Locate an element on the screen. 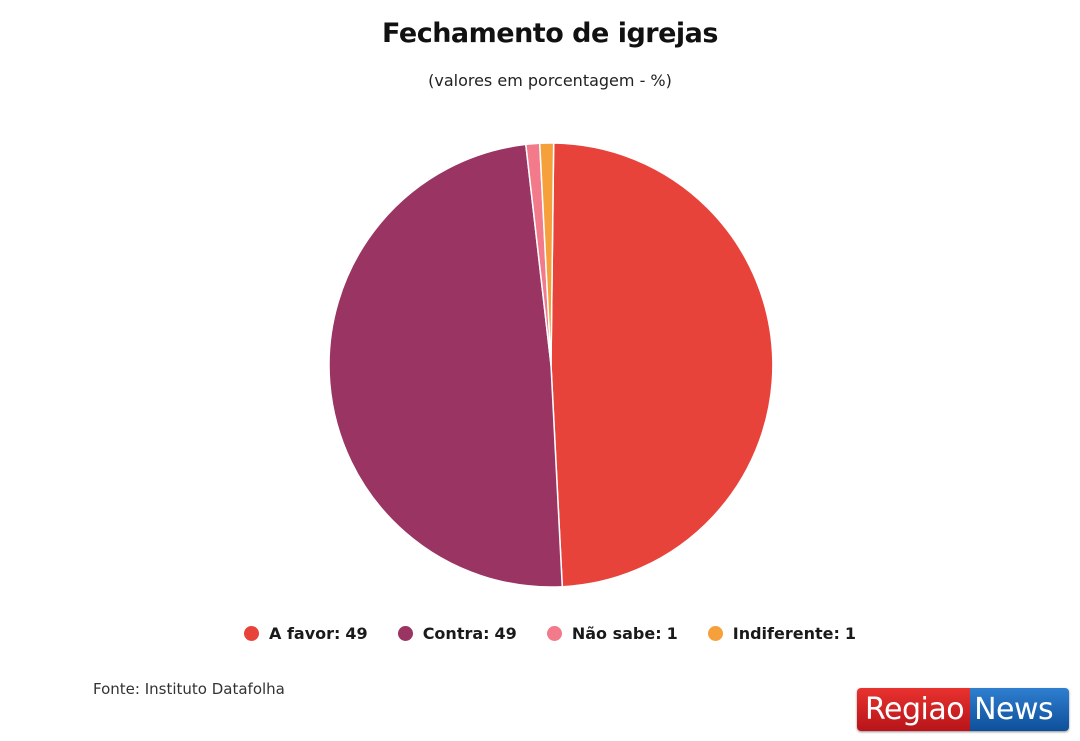 The width and height of the screenshot is (1080, 741). pie-slice-a-favor is located at coordinates (662, 365).